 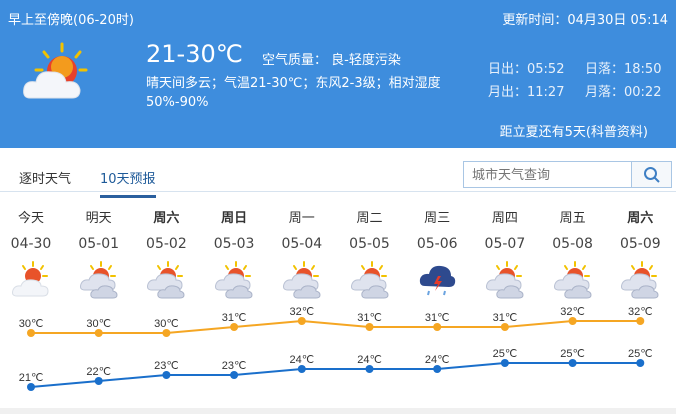 What do you see at coordinates (585, 20) in the screenshot?
I see `update-time: 更新时间：04月30日 05:14` at bounding box center [585, 20].